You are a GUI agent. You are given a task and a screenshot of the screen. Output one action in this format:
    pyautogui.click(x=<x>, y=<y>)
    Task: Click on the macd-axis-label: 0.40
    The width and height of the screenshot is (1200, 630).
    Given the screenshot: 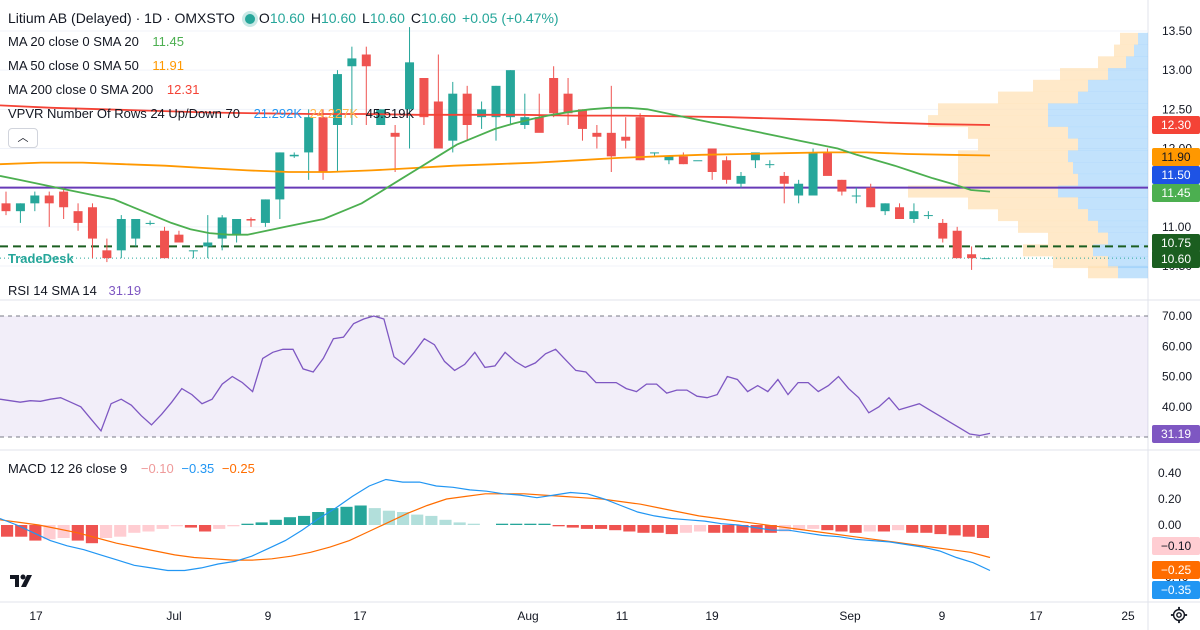 What is the action you would take?
    pyautogui.click(x=1170, y=473)
    